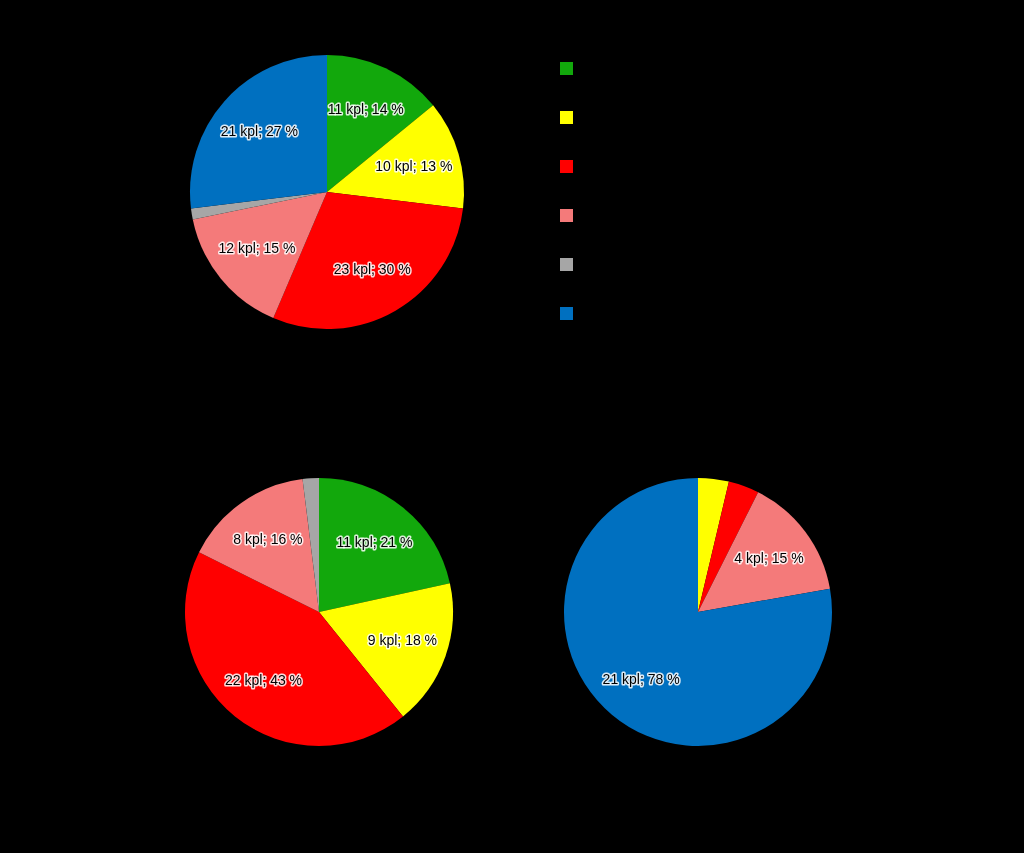  I want to click on data-label: 4 kpl; 15 %, so click(769, 558).